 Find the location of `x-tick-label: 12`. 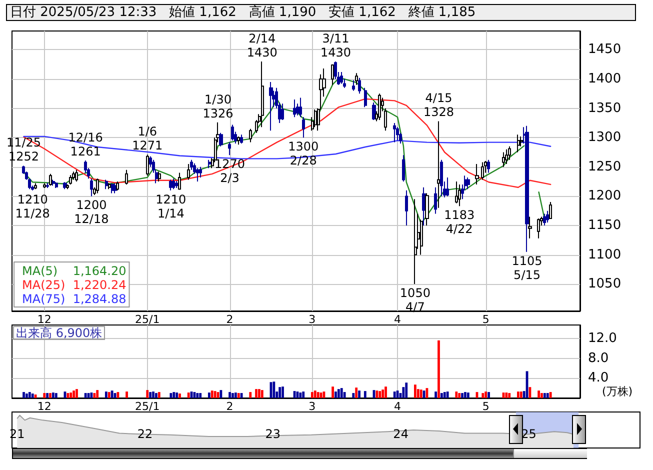

x-tick-label: 12 is located at coordinates (44, 319).